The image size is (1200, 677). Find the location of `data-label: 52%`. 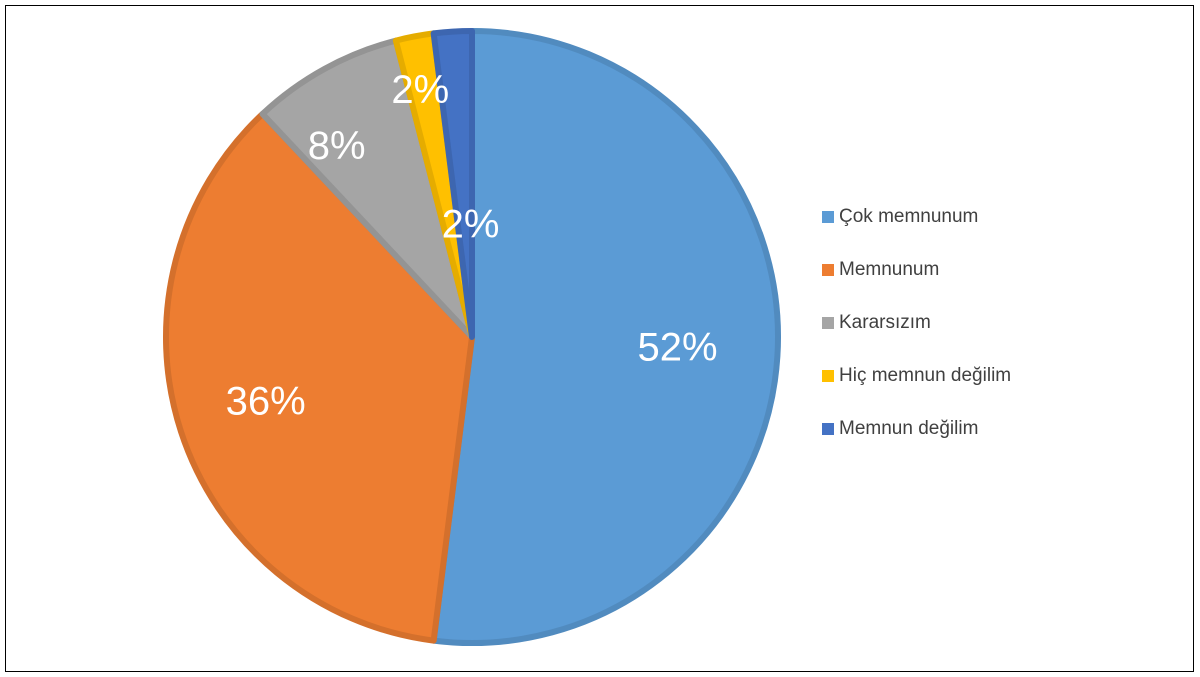

data-label: 52% is located at coordinates (678, 347).